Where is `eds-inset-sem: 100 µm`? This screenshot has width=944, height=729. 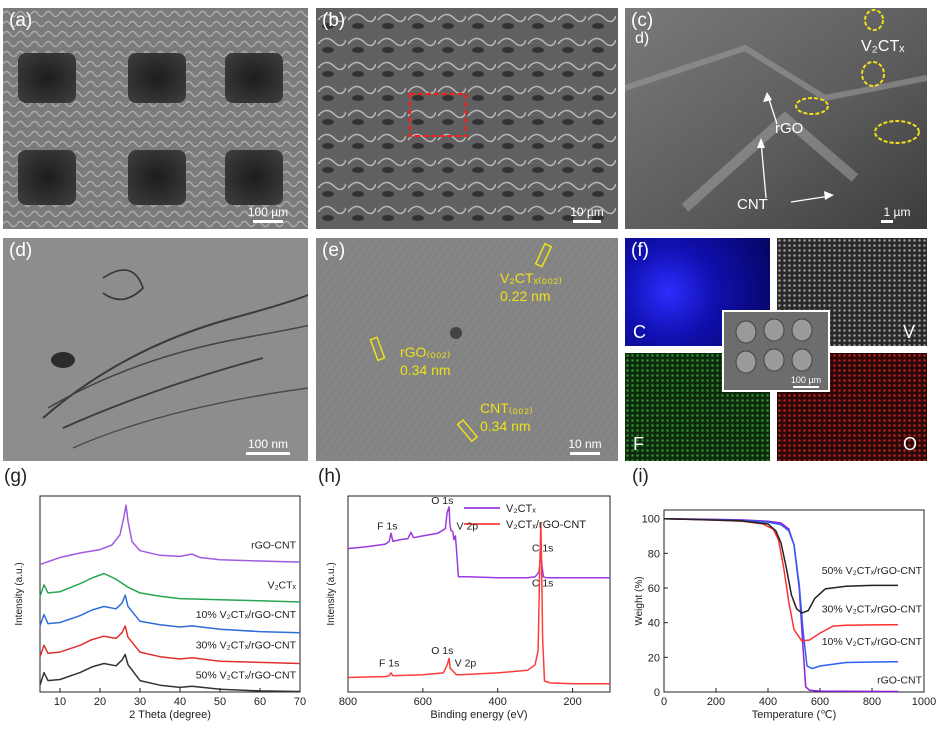 eds-inset-sem: 100 µm is located at coordinates (776, 351).